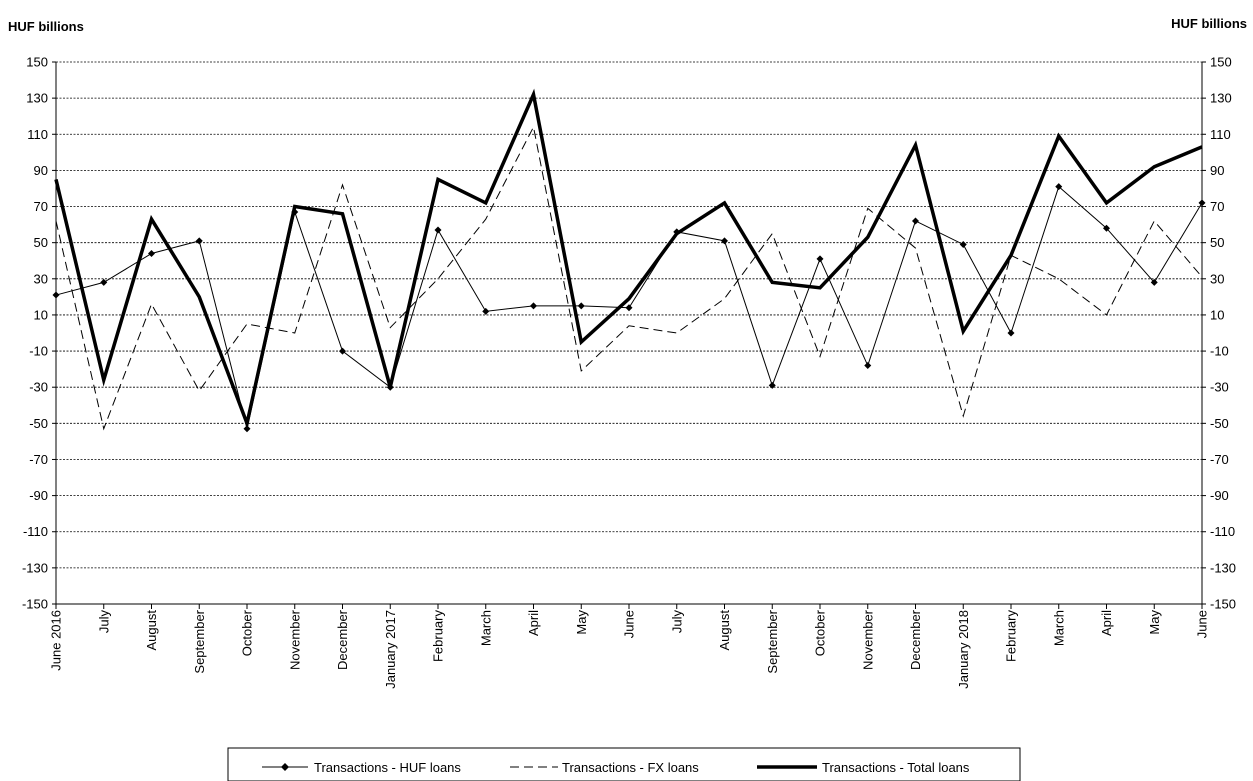 The width and height of the screenshot is (1253, 781). Describe the element at coordinates (1219, 387) in the screenshot. I see `y-tick-label-right: -30` at that location.